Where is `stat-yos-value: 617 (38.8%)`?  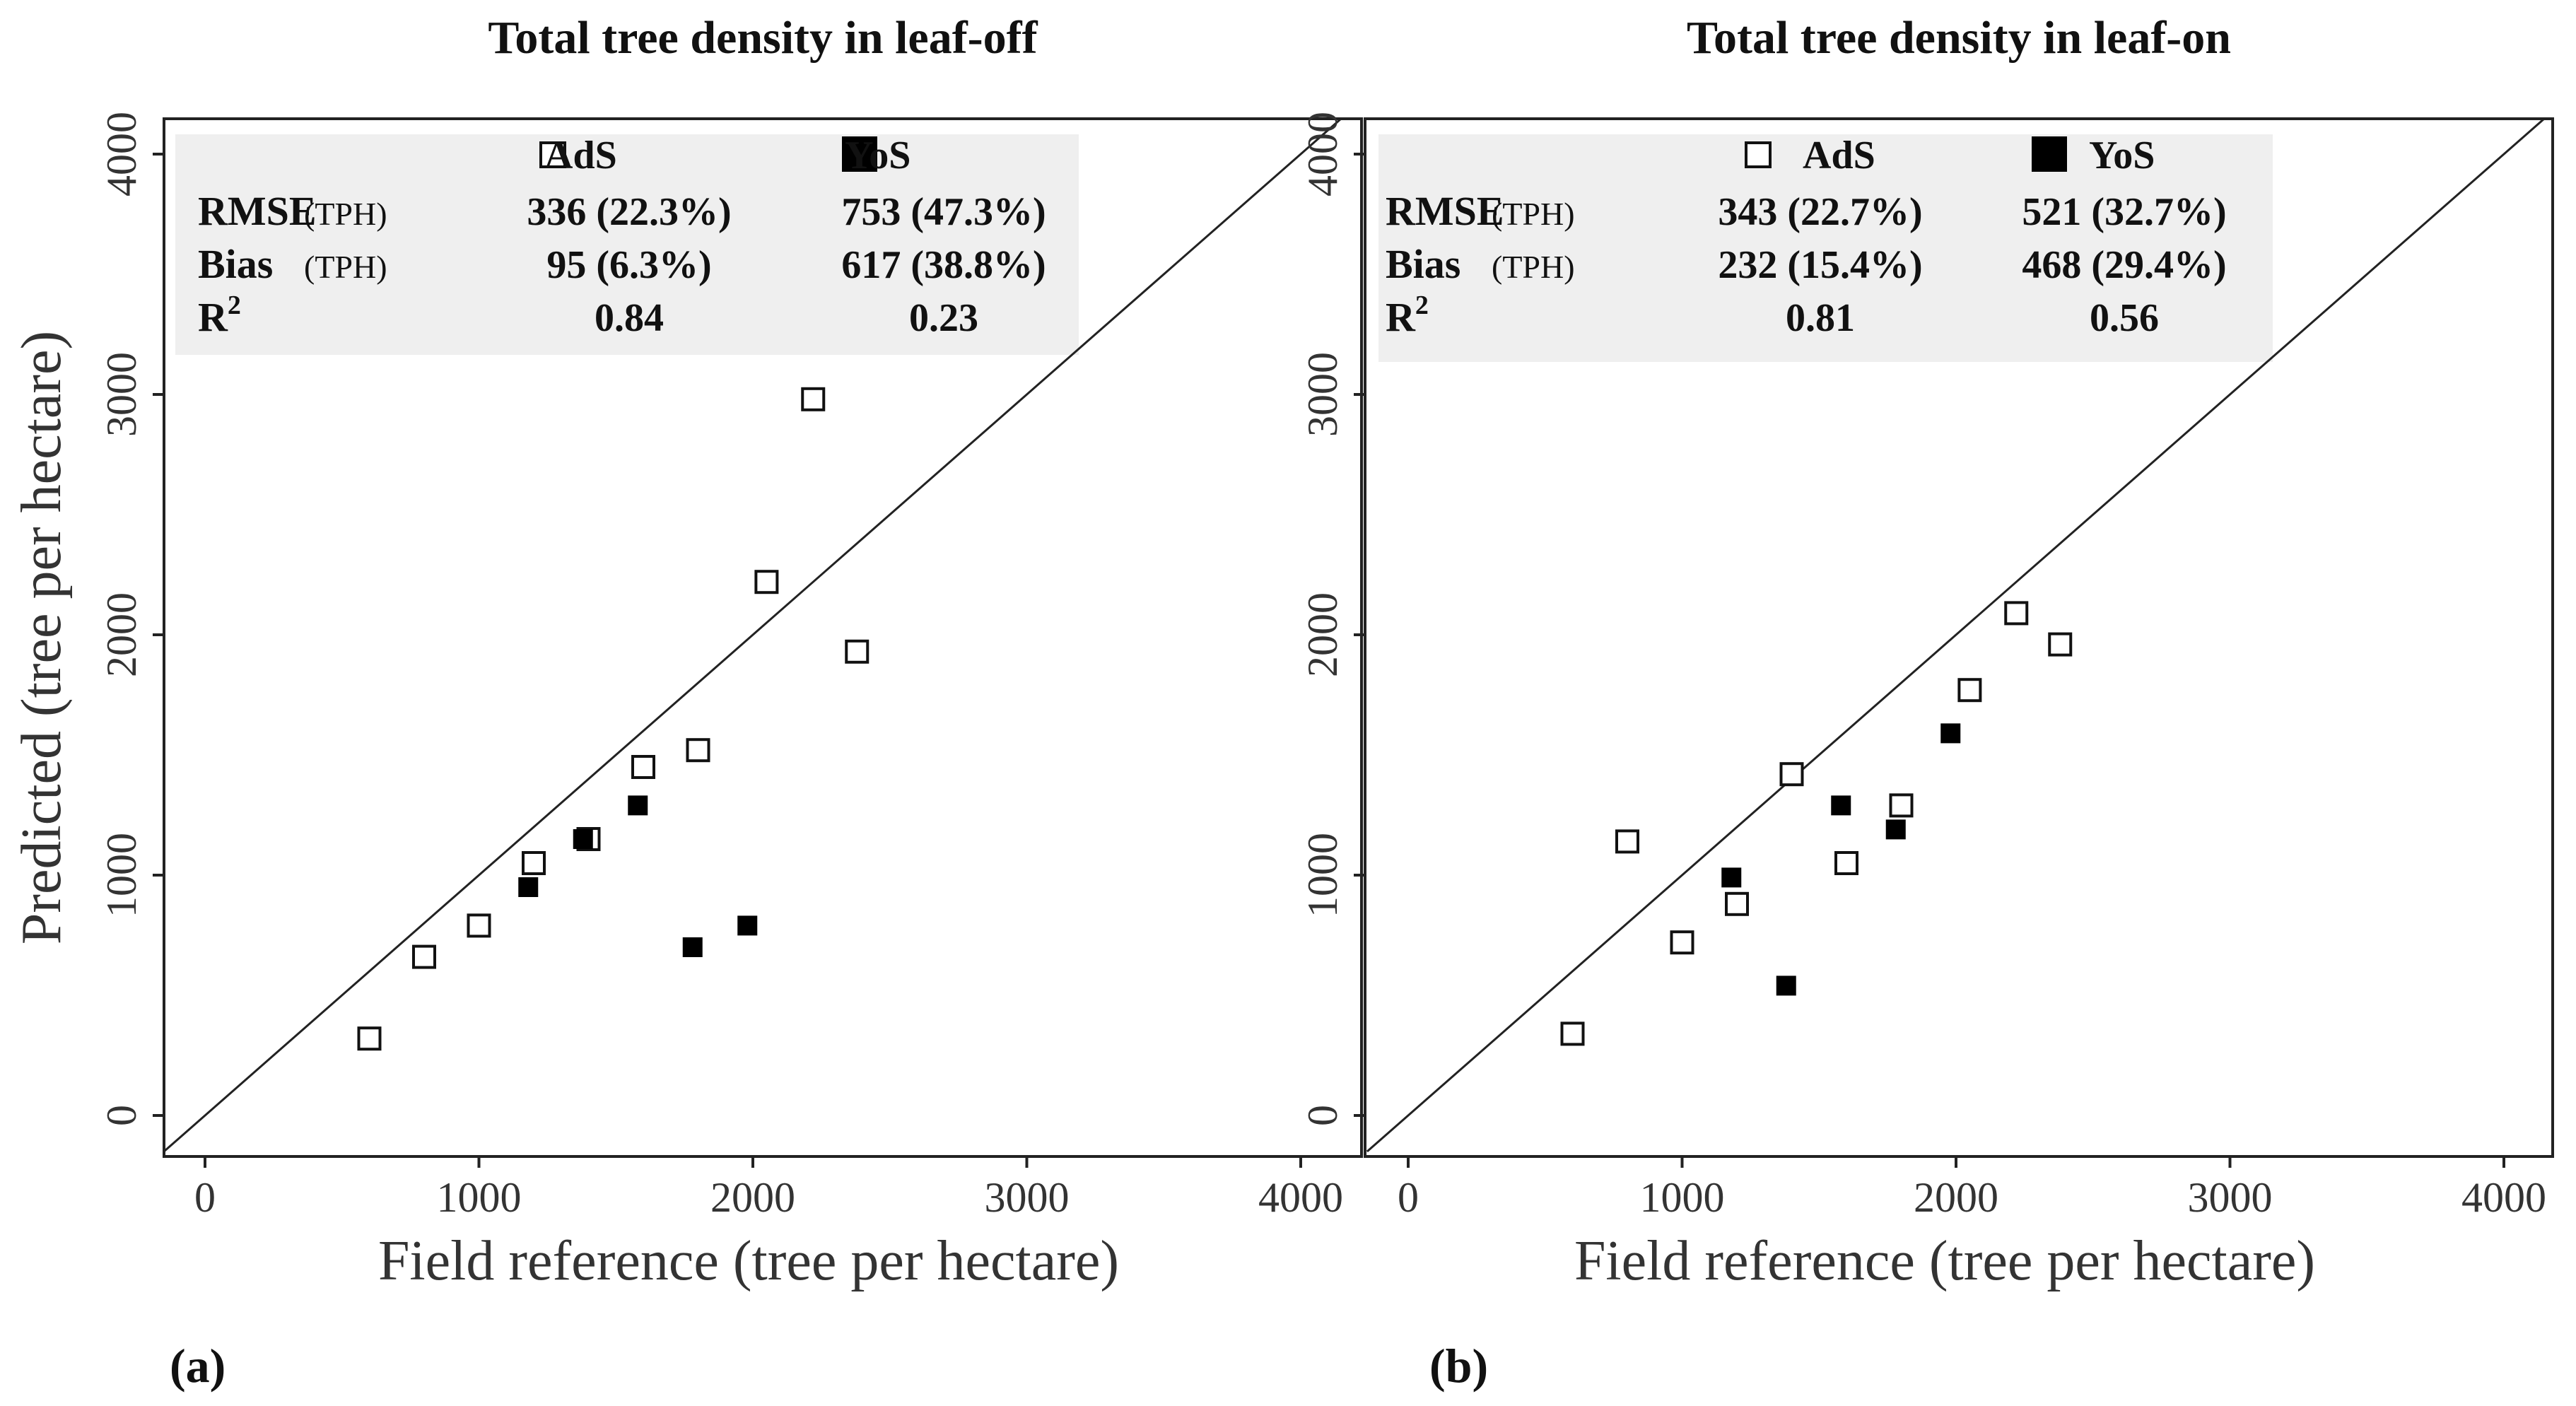
stat-yos-value: 617 (38.8%) is located at coordinates (944, 265).